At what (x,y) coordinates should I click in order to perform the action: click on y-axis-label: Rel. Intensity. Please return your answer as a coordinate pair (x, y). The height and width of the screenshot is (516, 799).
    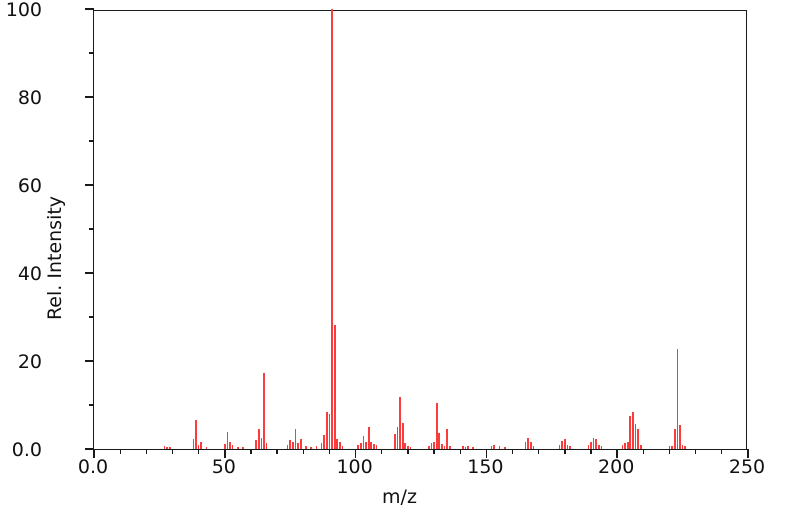
    Looking at the image, I should click on (55, 258).